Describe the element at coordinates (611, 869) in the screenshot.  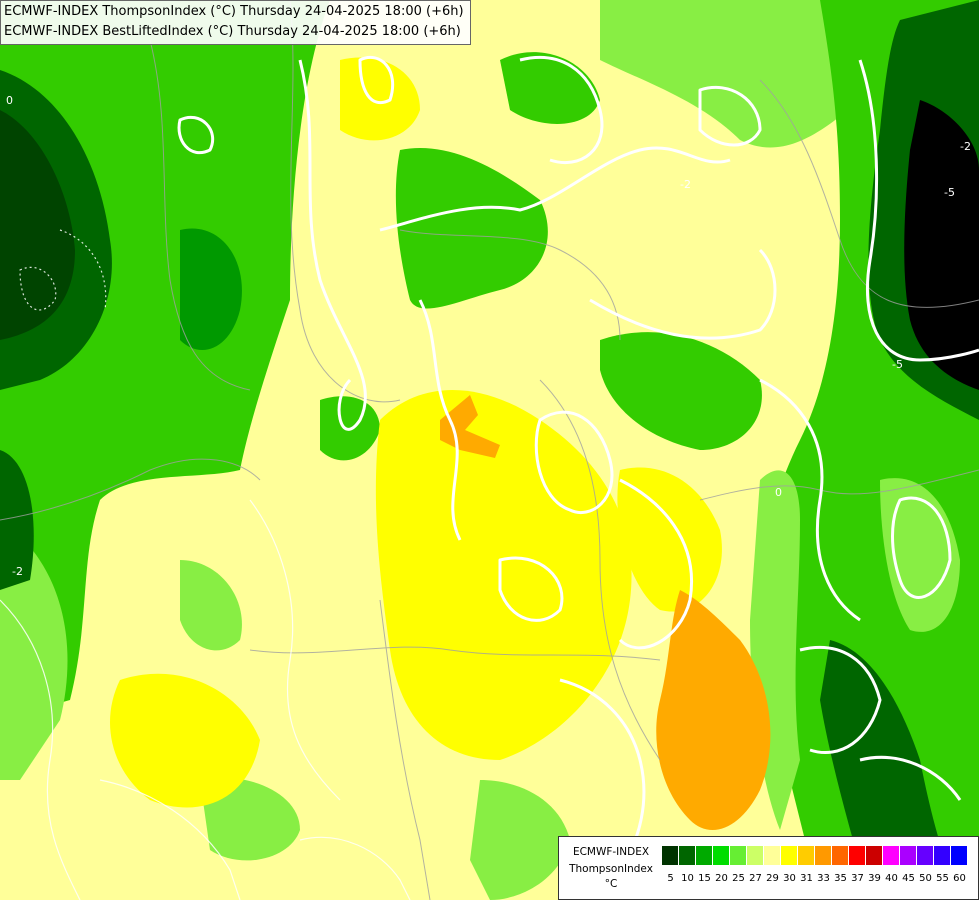
I see `legend-parameter: ThompsonIndex` at that location.